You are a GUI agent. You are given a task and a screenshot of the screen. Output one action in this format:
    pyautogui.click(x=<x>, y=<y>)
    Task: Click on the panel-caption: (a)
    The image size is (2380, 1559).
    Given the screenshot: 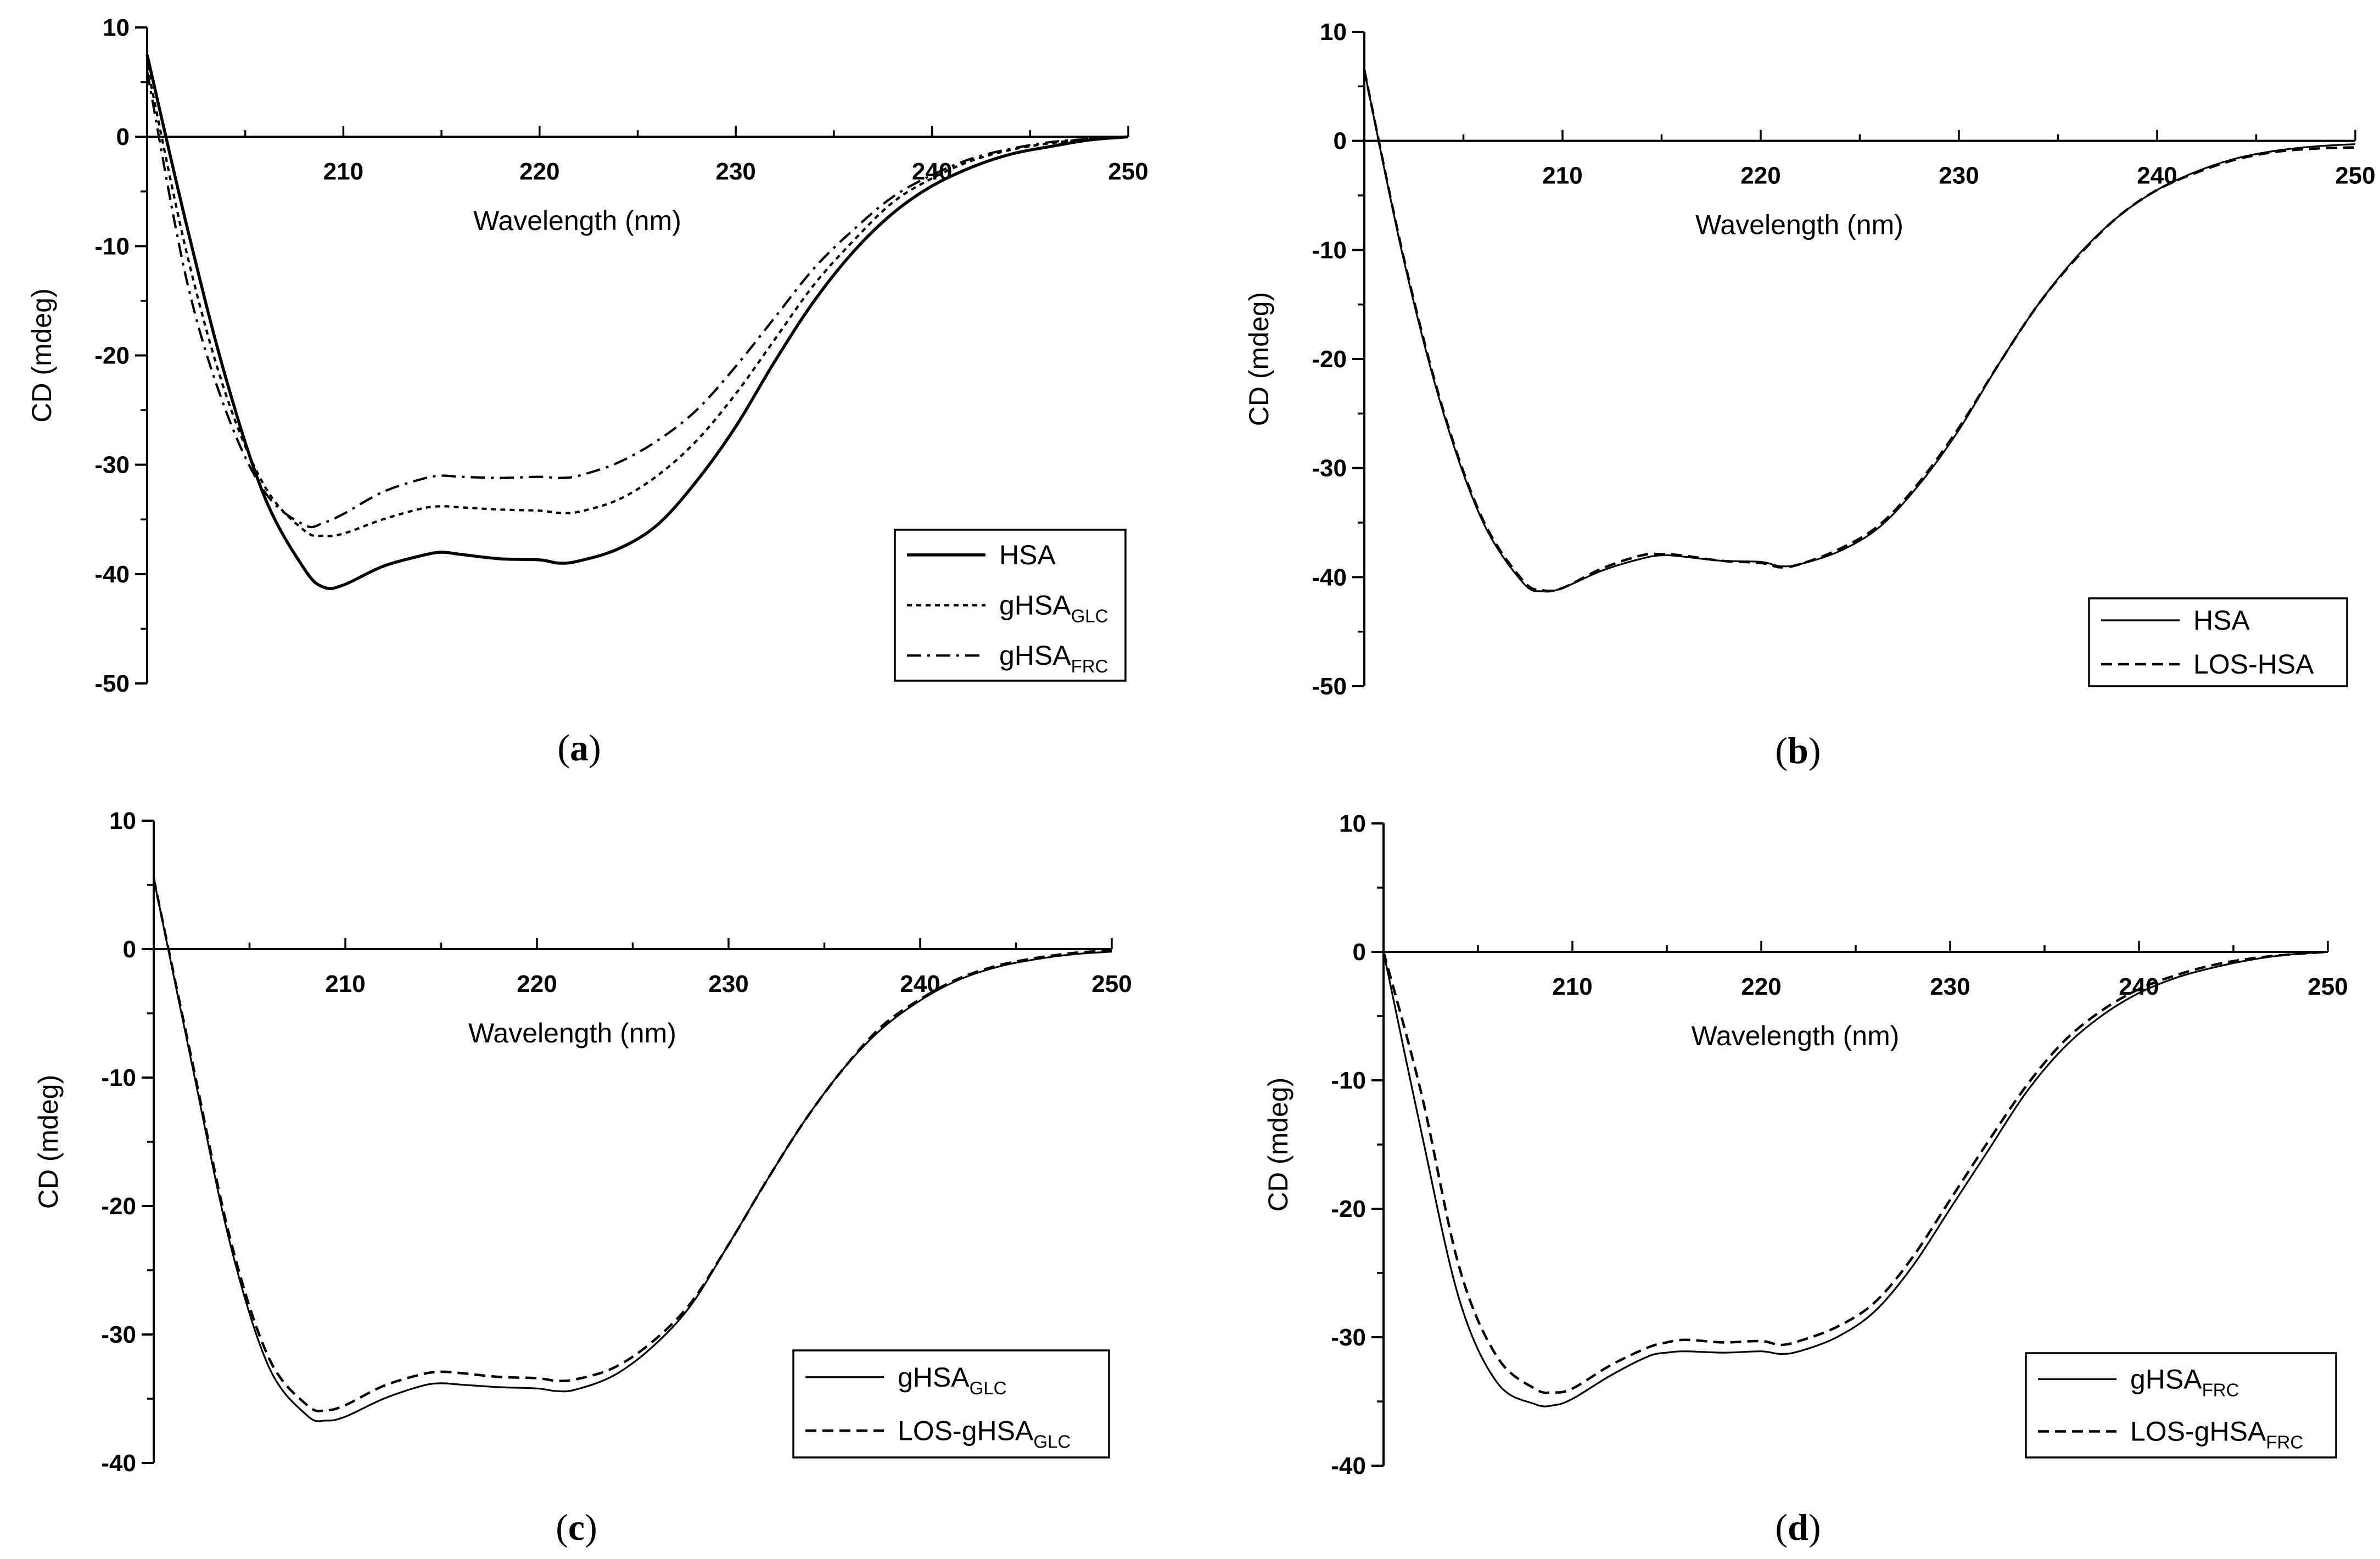 What is the action you would take?
    pyautogui.click(x=579, y=748)
    